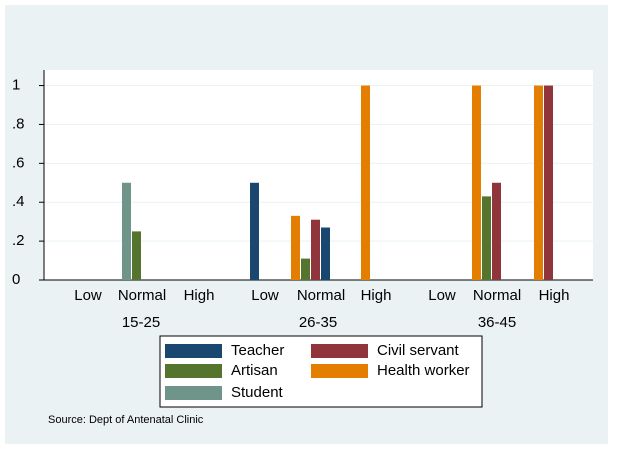  What do you see at coordinates (257, 392) in the screenshot?
I see `legend-label: Student` at bounding box center [257, 392].